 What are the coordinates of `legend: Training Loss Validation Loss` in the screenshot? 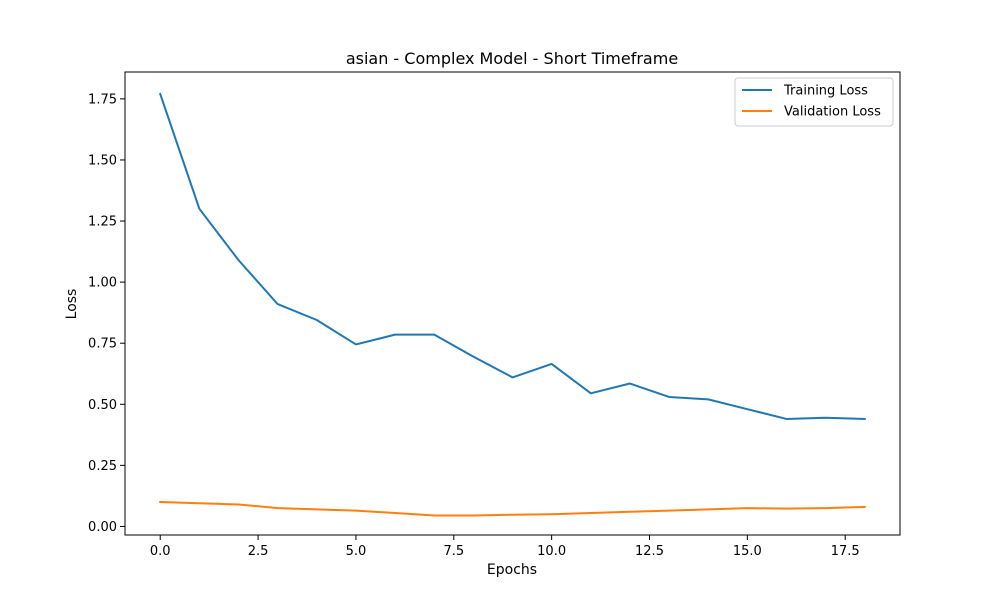 It's located at (814, 102).